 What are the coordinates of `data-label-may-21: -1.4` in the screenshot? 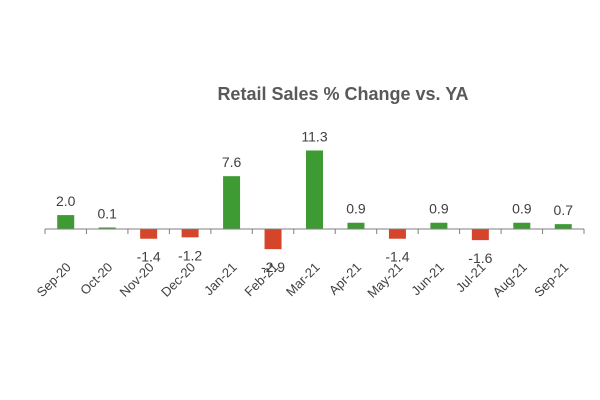 It's located at (397, 257).